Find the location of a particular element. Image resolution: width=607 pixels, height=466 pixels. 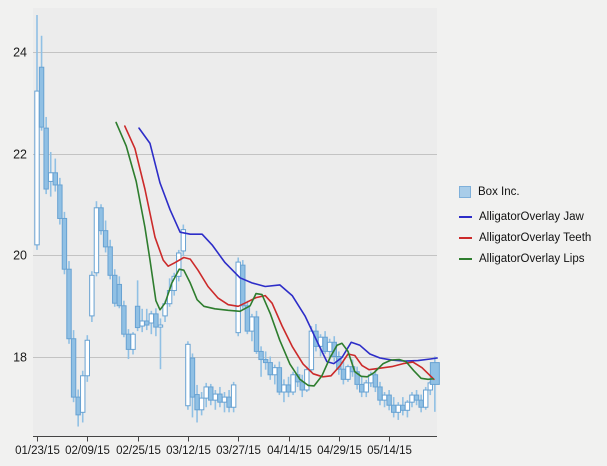

x-axis-label: 03/12/15 is located at coordinates (188, 451).